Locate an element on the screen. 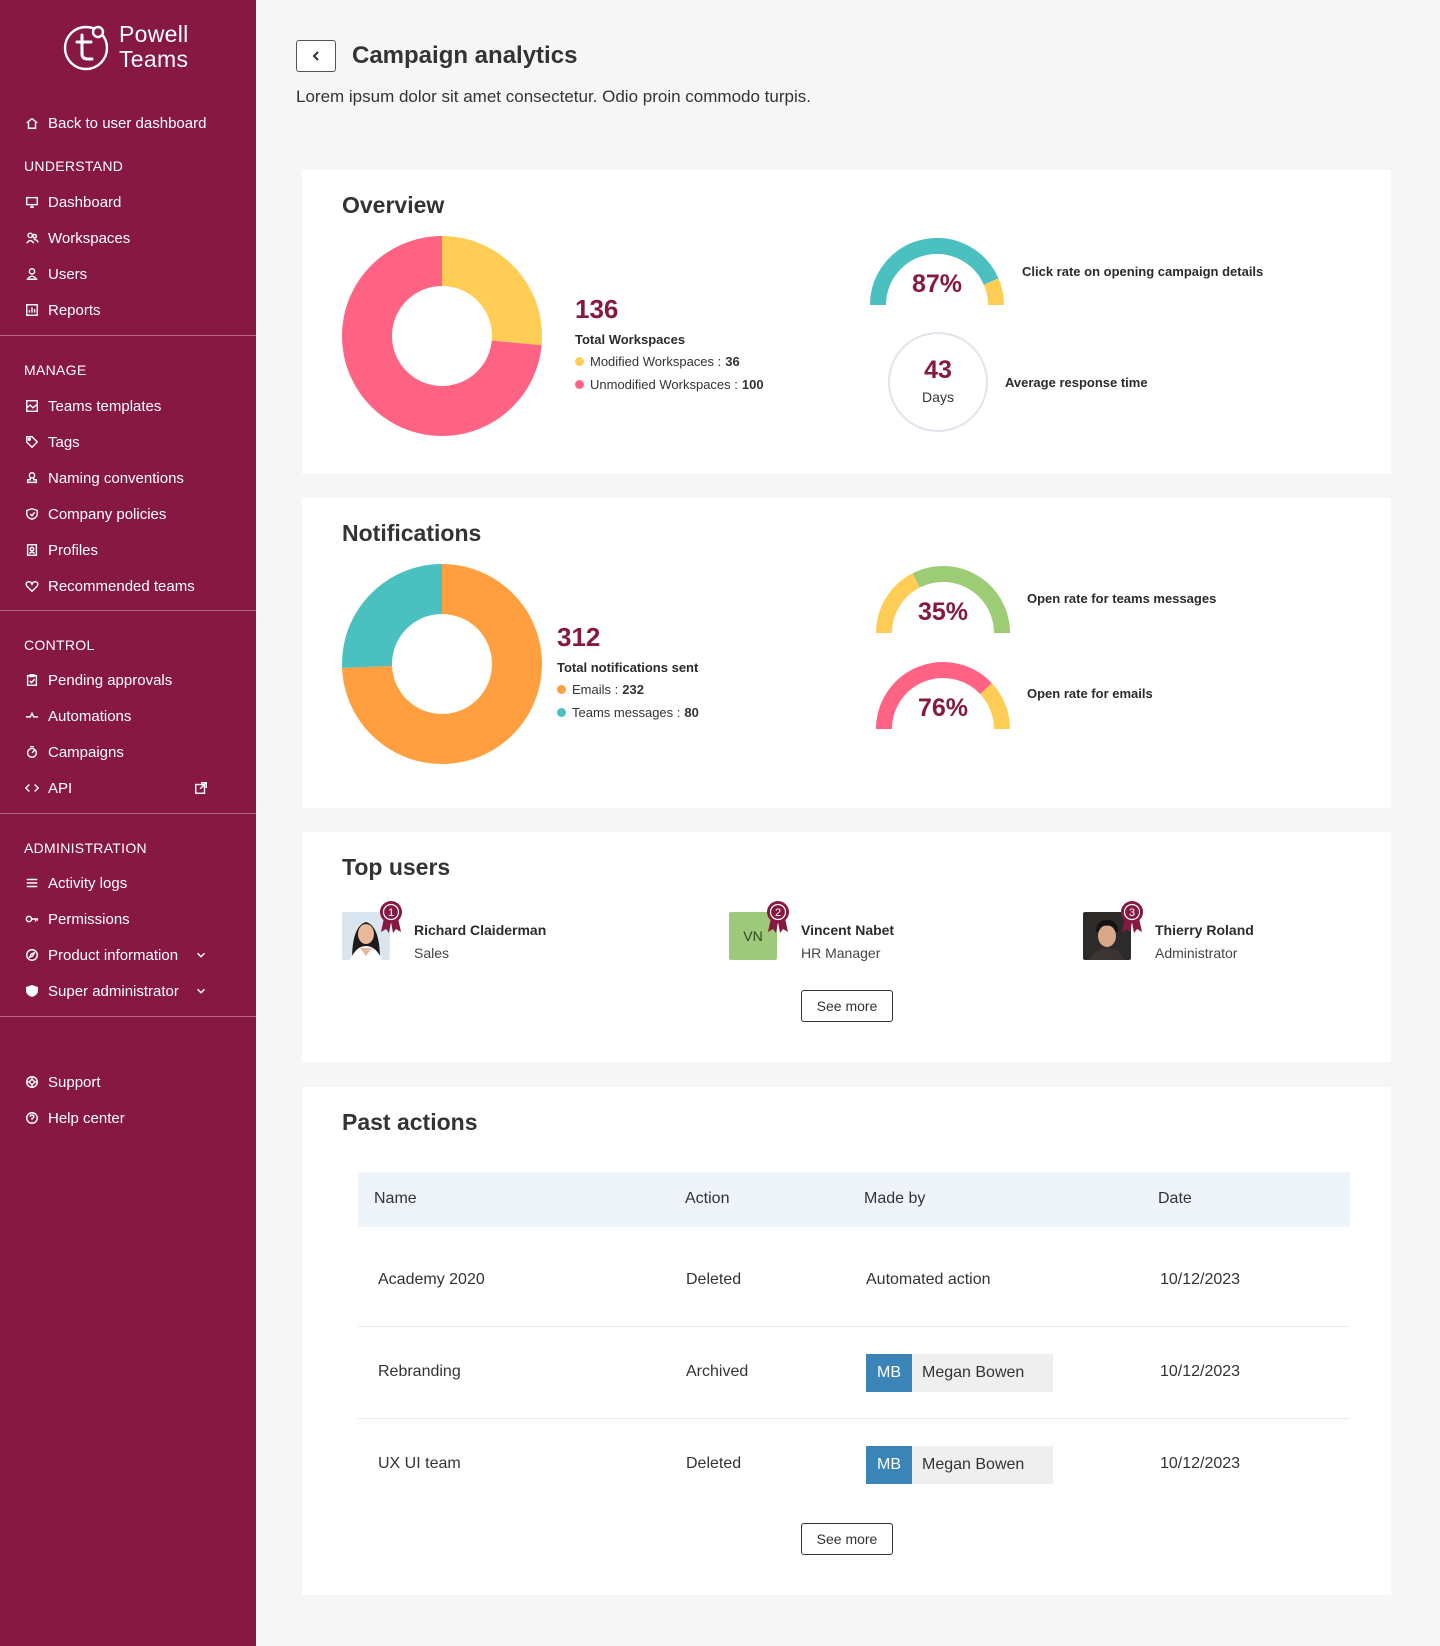 The width and height of the screenshot is (1440, 1646). avatar: VN 2 is located at coordinates (759, 930).